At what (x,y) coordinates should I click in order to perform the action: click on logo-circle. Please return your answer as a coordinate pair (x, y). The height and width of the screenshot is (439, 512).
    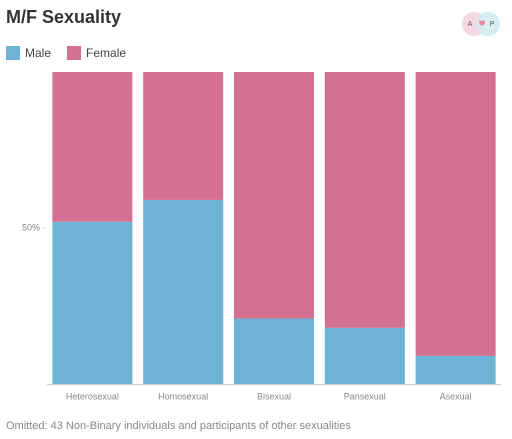
    Looking at the image, I should click on (488, 24).